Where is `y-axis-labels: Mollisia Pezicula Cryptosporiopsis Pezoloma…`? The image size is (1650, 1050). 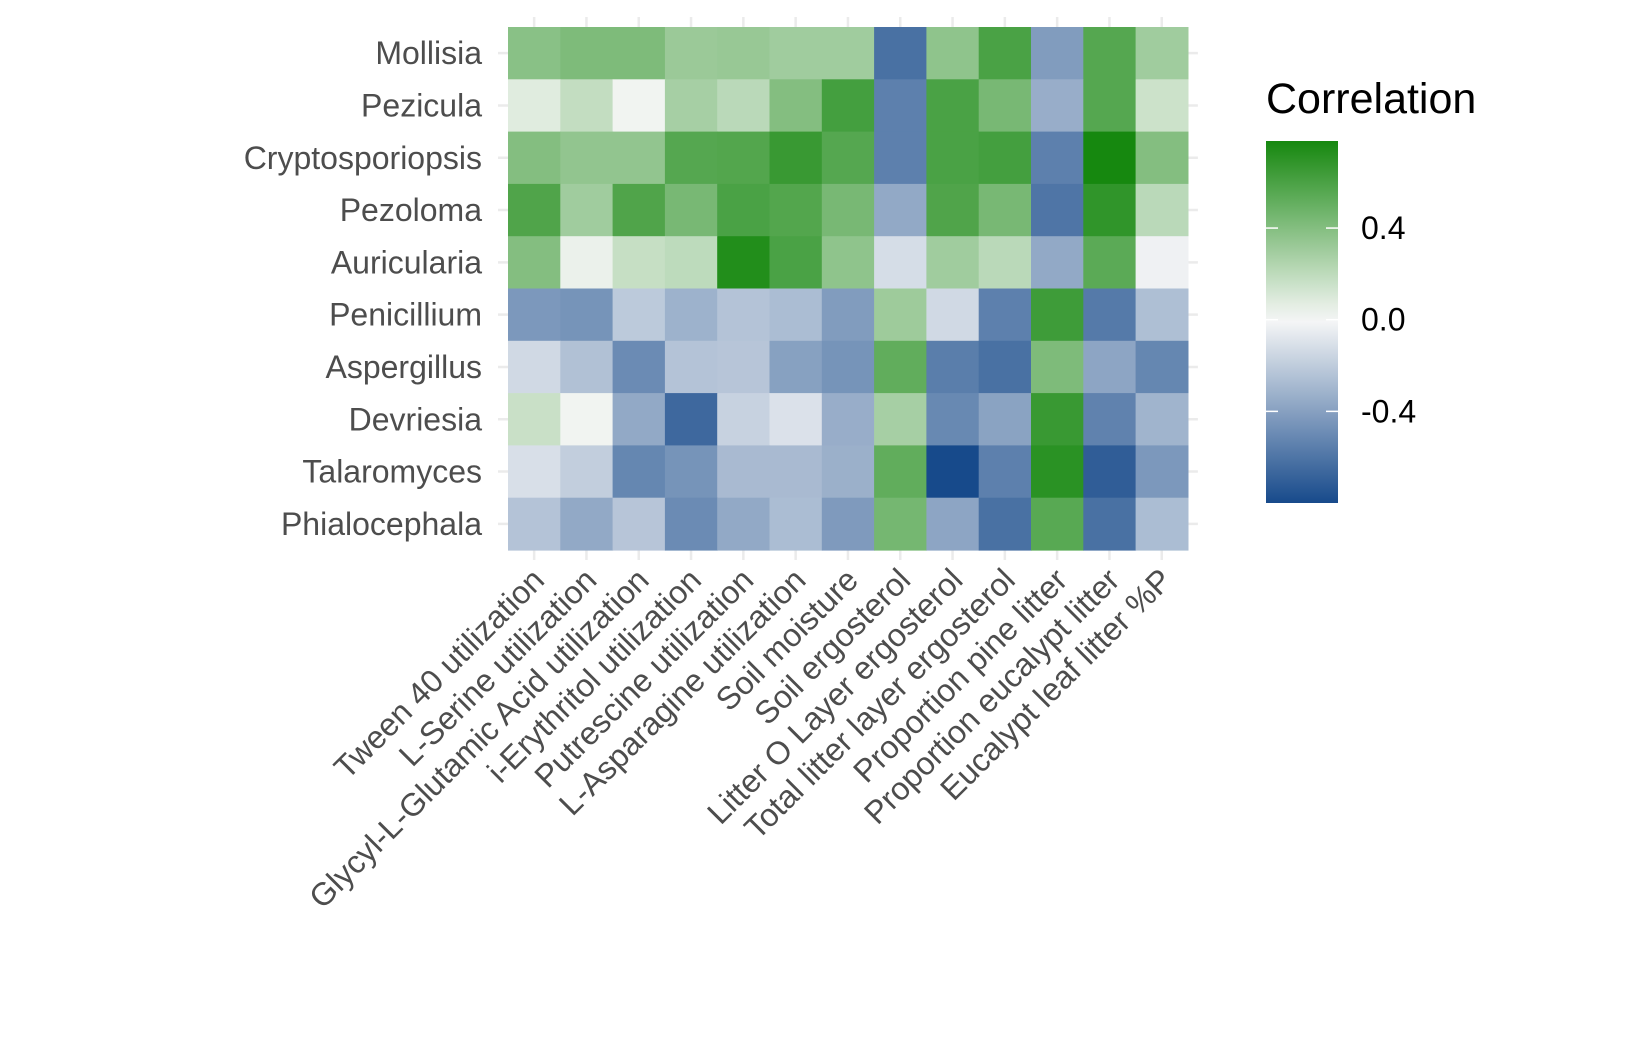 y-axis-labels: Mollisia Pezicula Cryptosporiopsis Pezoloma… is located at coordinates (363, 288).